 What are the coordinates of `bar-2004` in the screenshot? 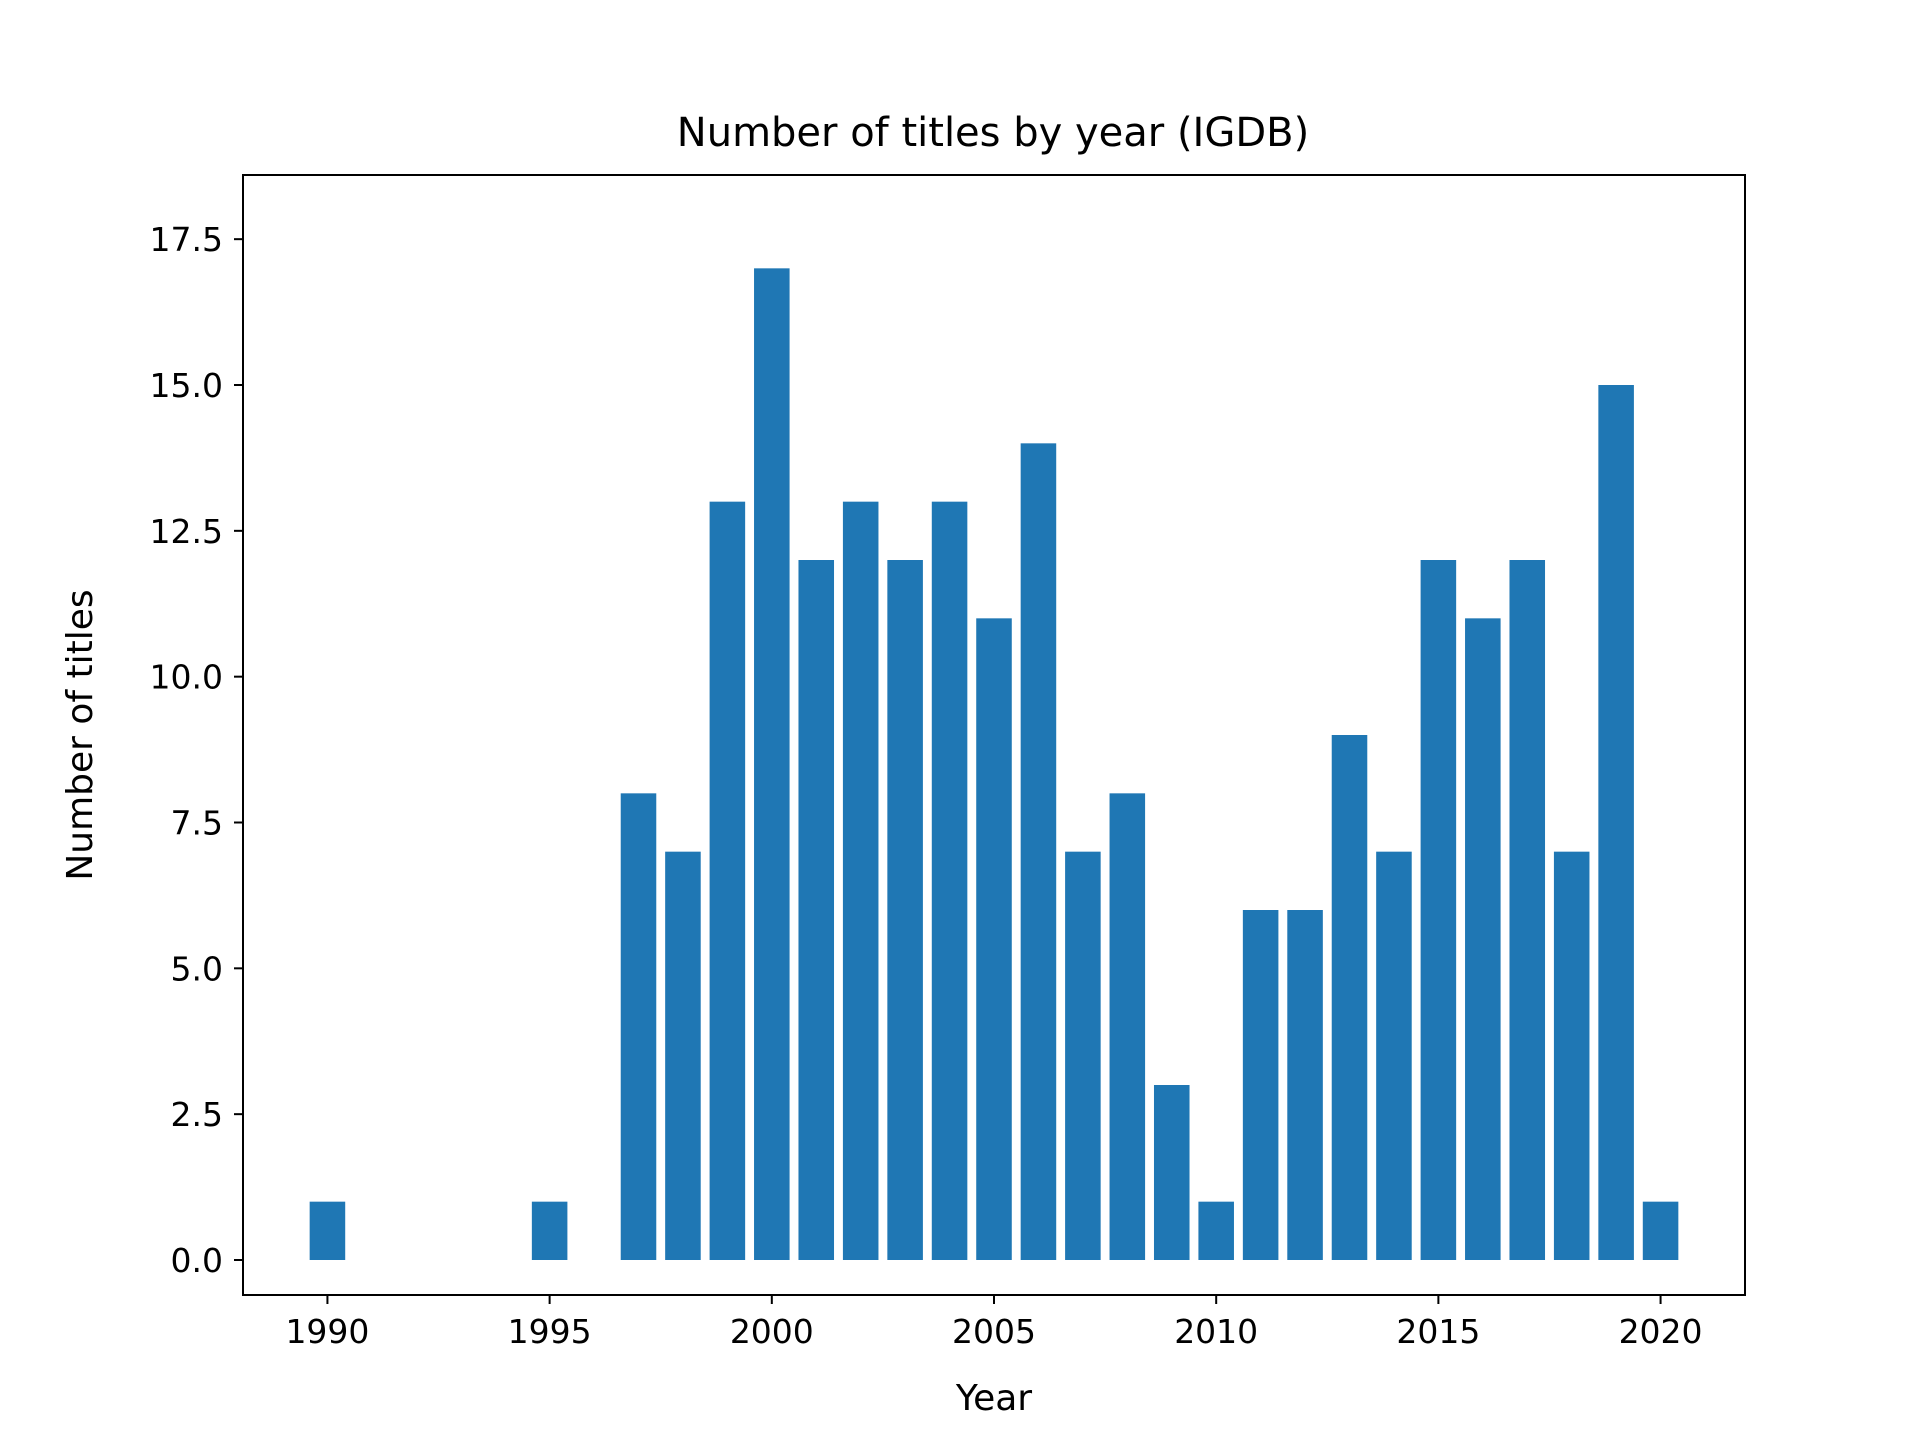 It's located at (949, 881).